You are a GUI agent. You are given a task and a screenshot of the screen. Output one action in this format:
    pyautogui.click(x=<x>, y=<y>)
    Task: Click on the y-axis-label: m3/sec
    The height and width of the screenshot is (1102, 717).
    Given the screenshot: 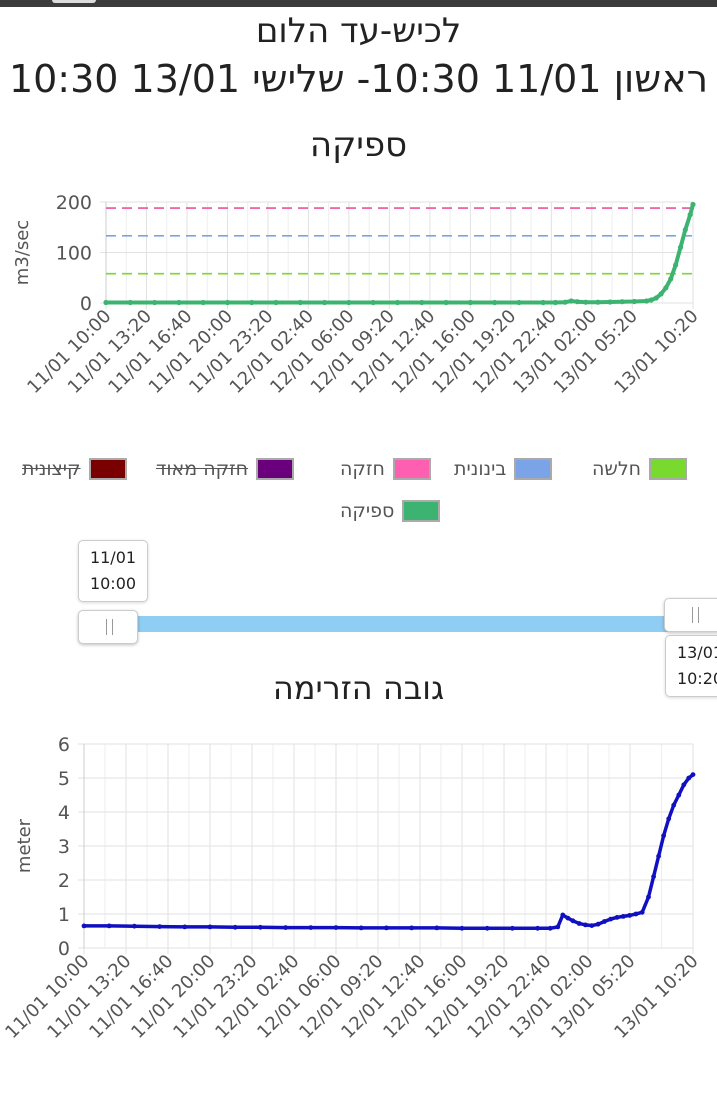 What is the action you would take?
    pyautogui.click(x=22, y=252)
    